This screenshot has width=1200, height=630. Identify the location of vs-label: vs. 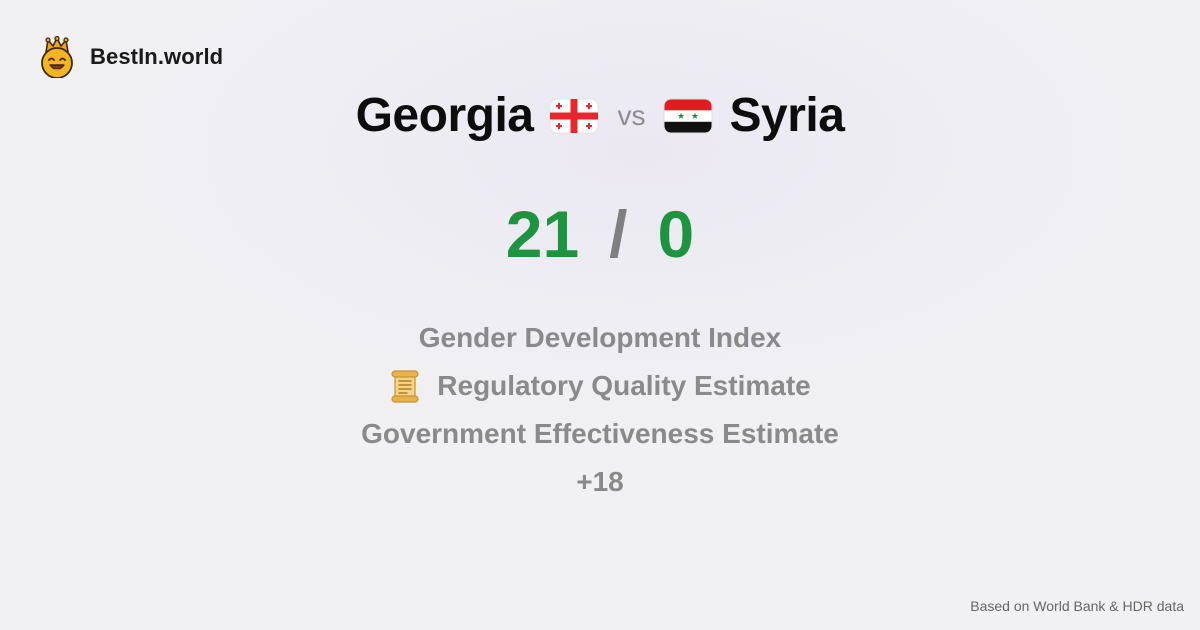
(631, 115).